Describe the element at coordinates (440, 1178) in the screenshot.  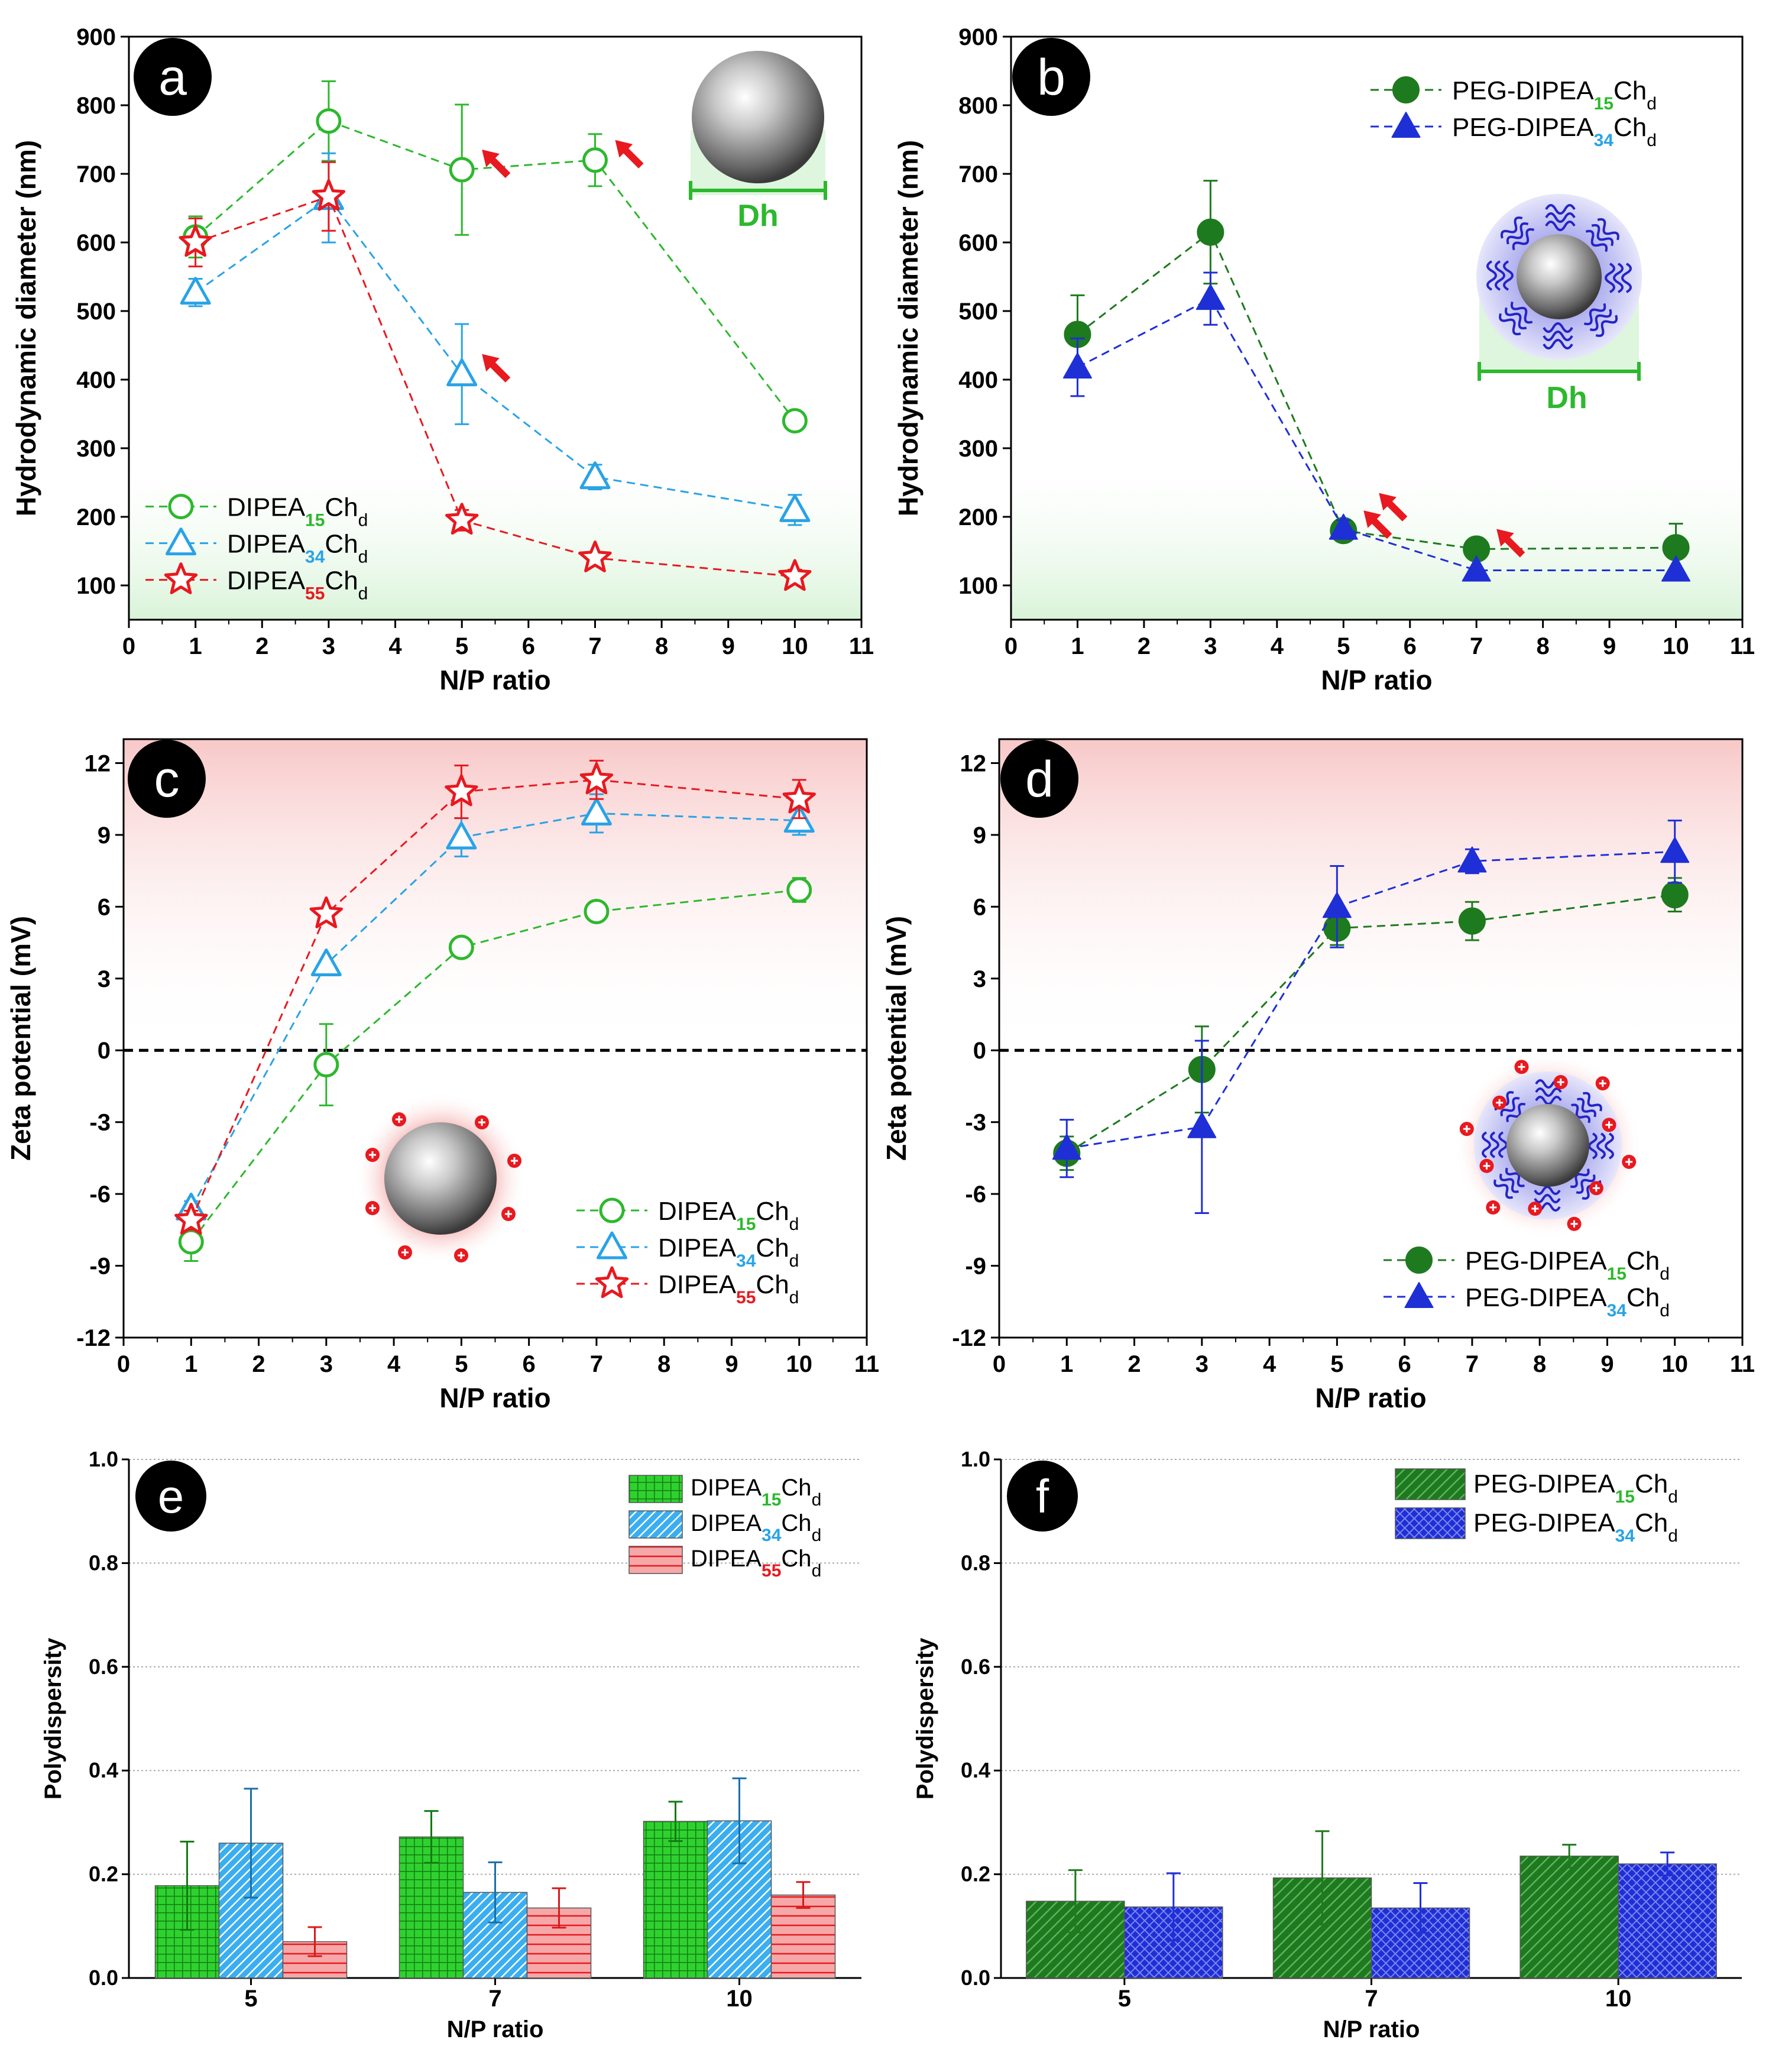
I see `inset-cationic-nanoparticle` at that location.